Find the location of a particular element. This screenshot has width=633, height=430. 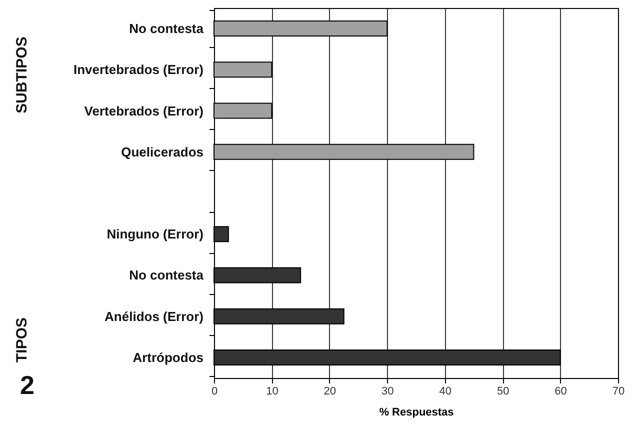

x-tick-label: 50 is located at coordinates (503, 392).